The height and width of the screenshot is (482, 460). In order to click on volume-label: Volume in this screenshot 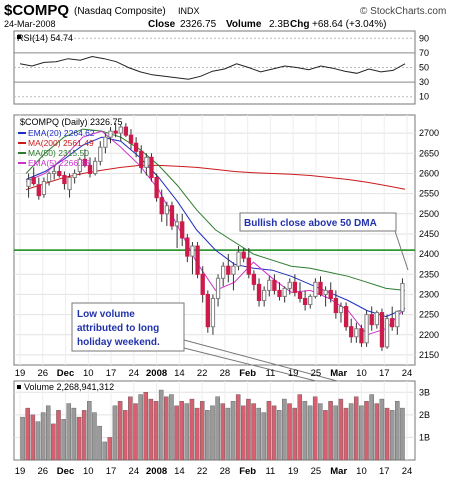, I will do `click(244, 24)`.